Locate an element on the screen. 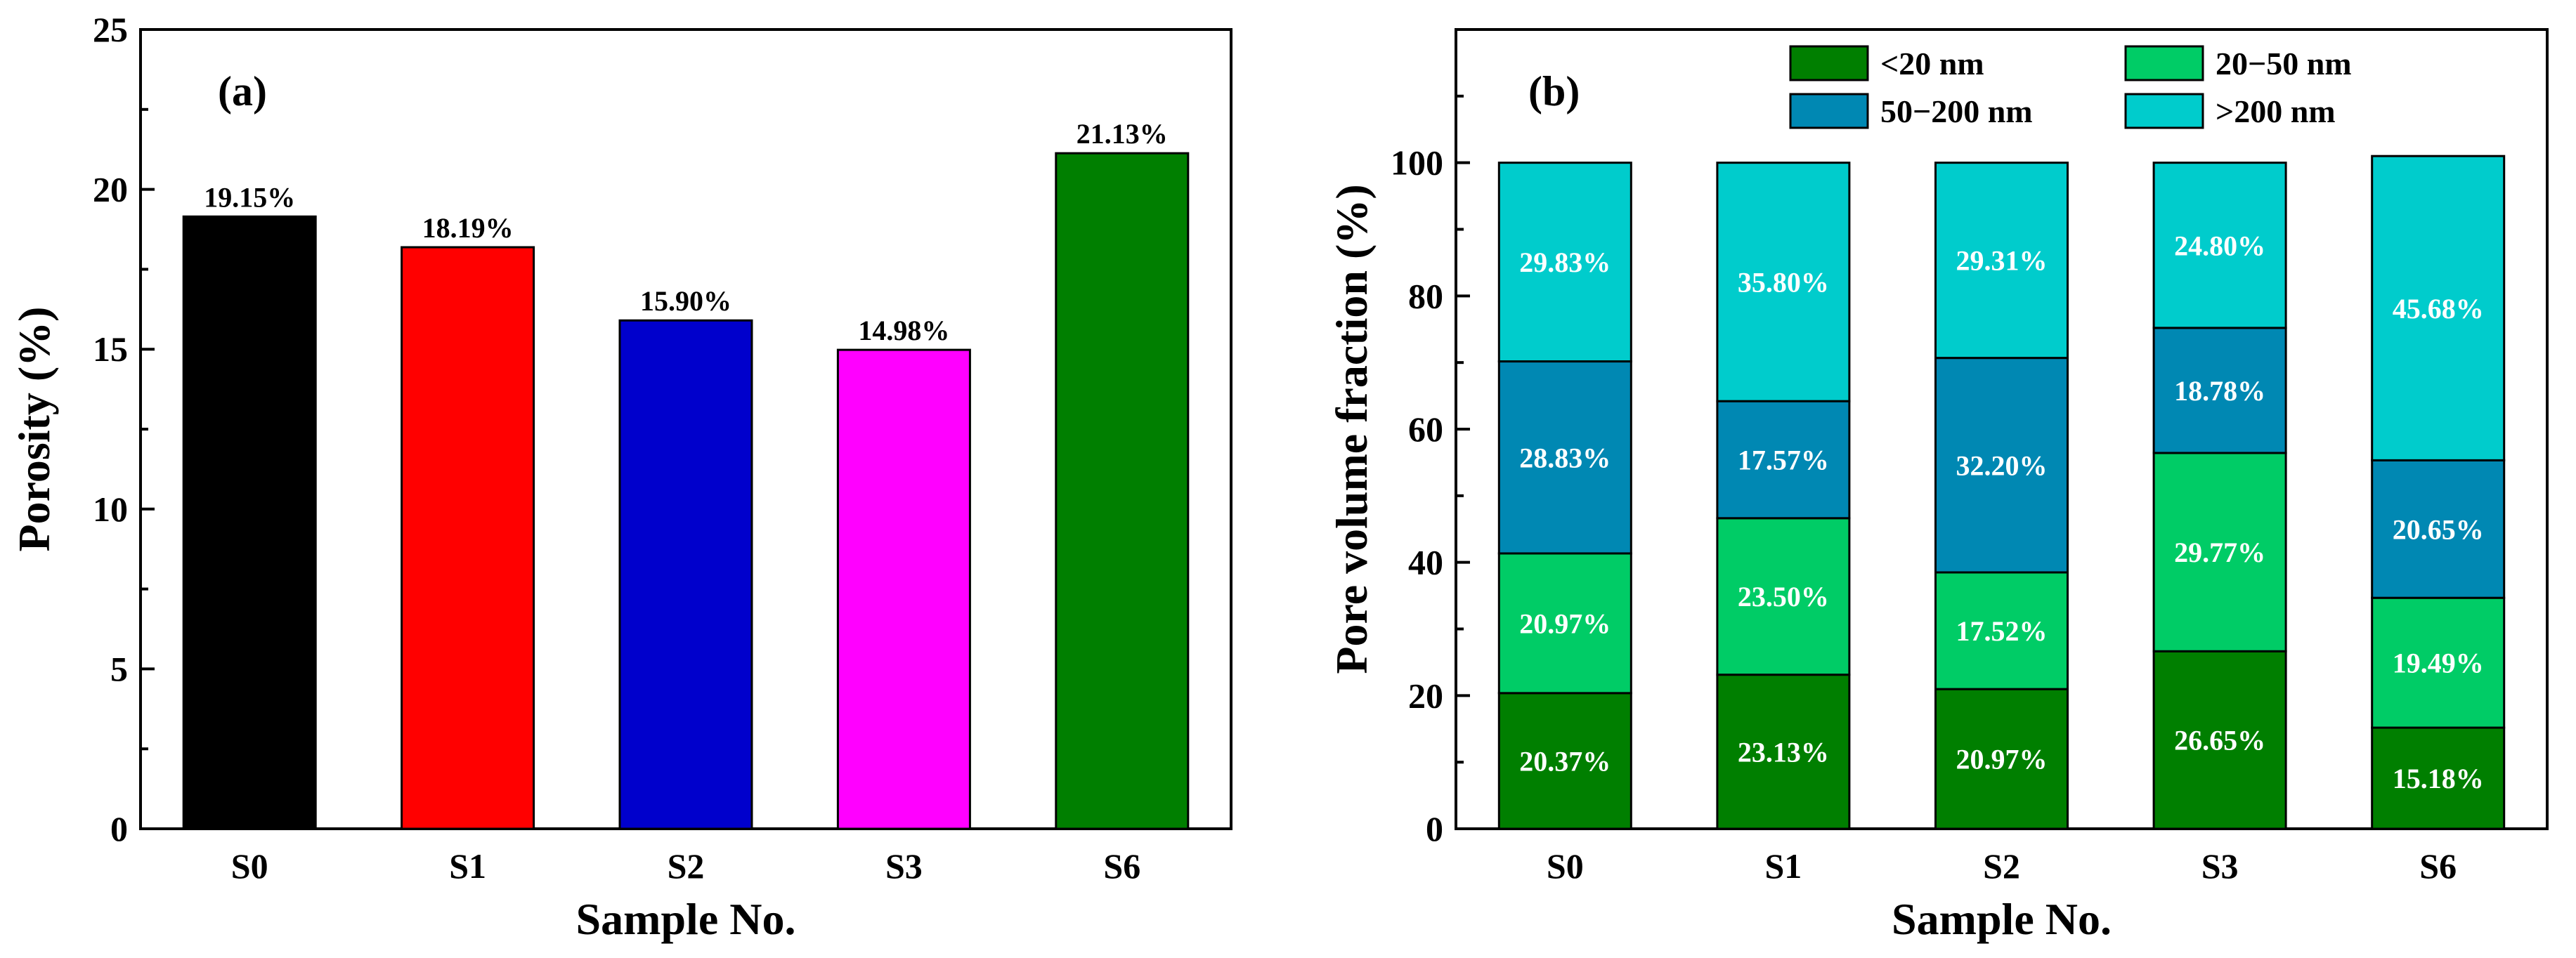 Image resolution: width=2576 pixels, height=958 pixels. segment-s0-s0 is located at coordinates (1564, 761).